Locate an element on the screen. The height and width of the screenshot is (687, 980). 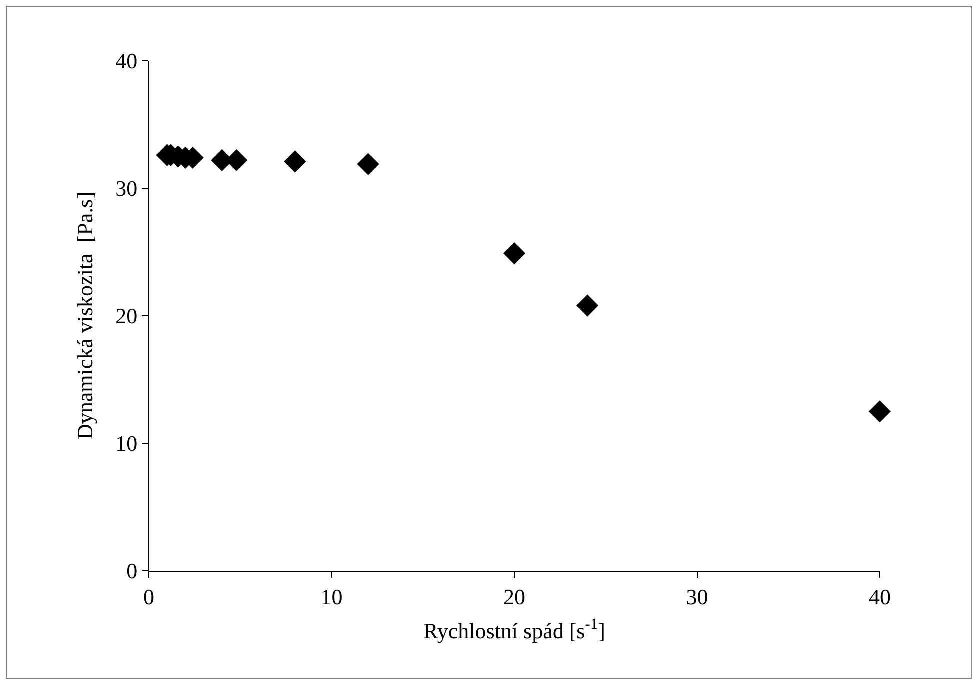
y-tick-label: 40 is located at coordinates (127, 61).